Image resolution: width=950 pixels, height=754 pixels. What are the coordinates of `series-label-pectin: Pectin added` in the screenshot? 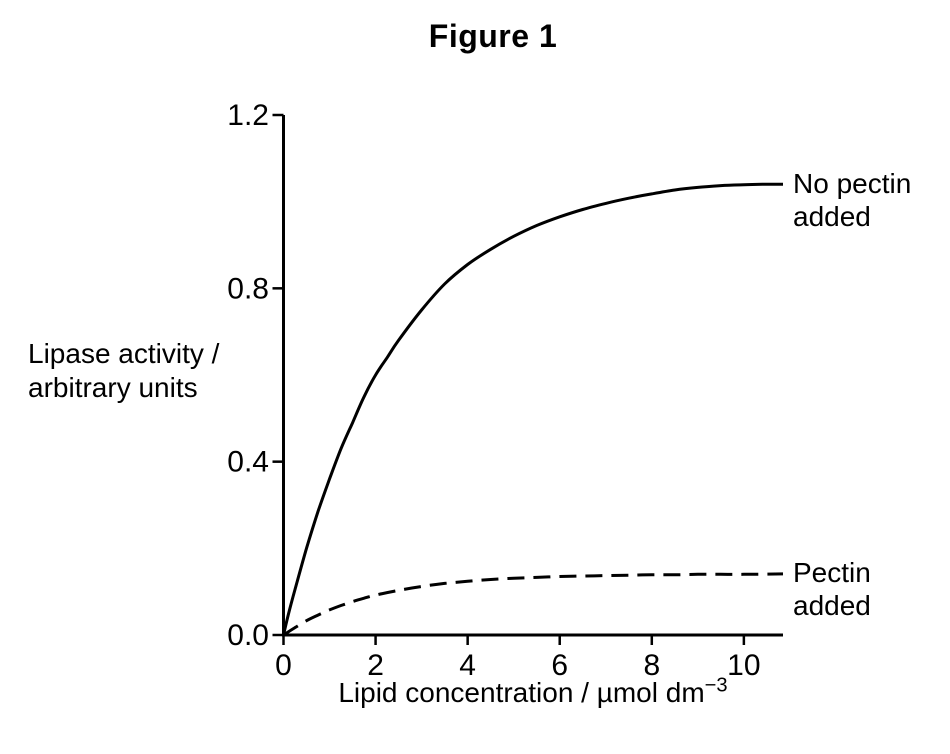 It's located at (832, 589).